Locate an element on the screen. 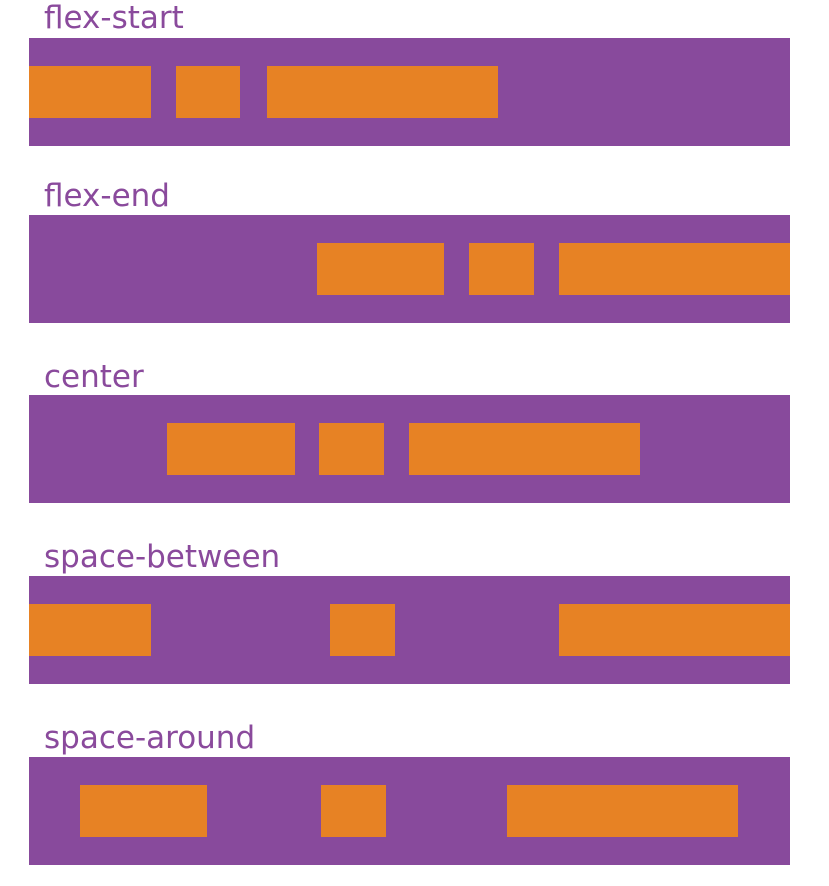 The image size is (829, 886). row-label: flex-start is located at coordinates (114, 18).